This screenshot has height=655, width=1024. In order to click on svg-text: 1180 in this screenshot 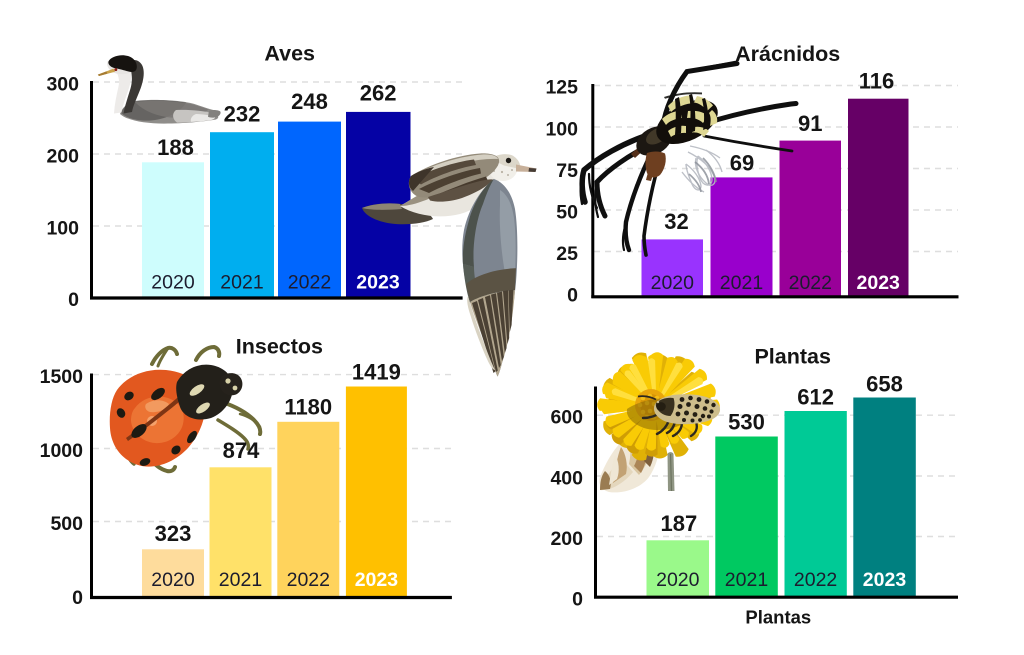, I will do `click(308, 407)`.